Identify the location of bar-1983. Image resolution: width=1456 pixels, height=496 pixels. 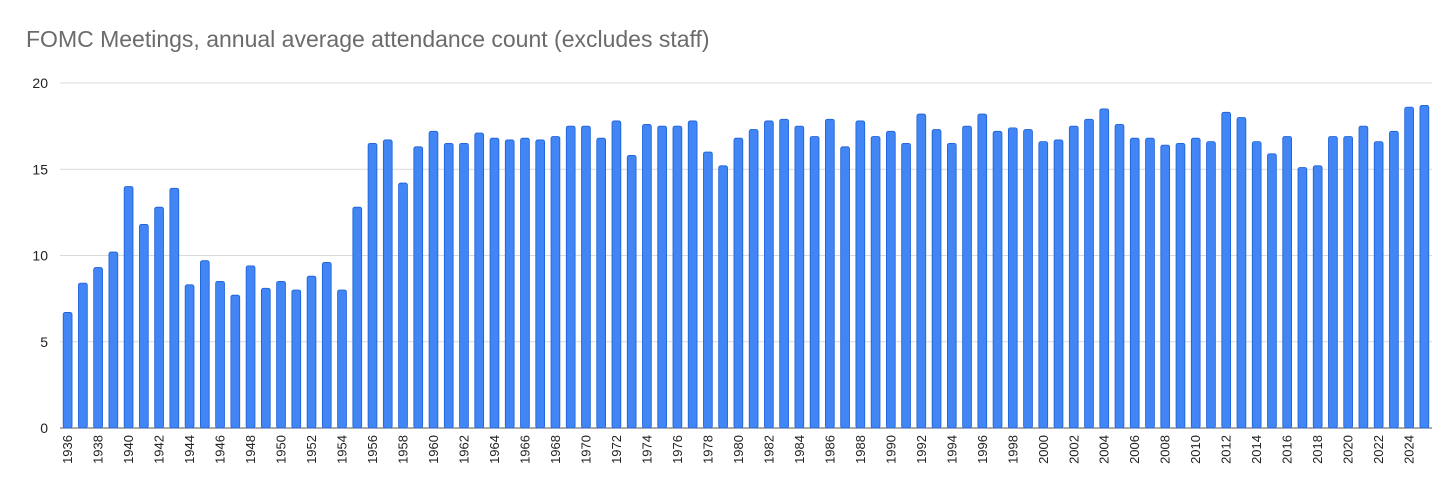
(784, 273).